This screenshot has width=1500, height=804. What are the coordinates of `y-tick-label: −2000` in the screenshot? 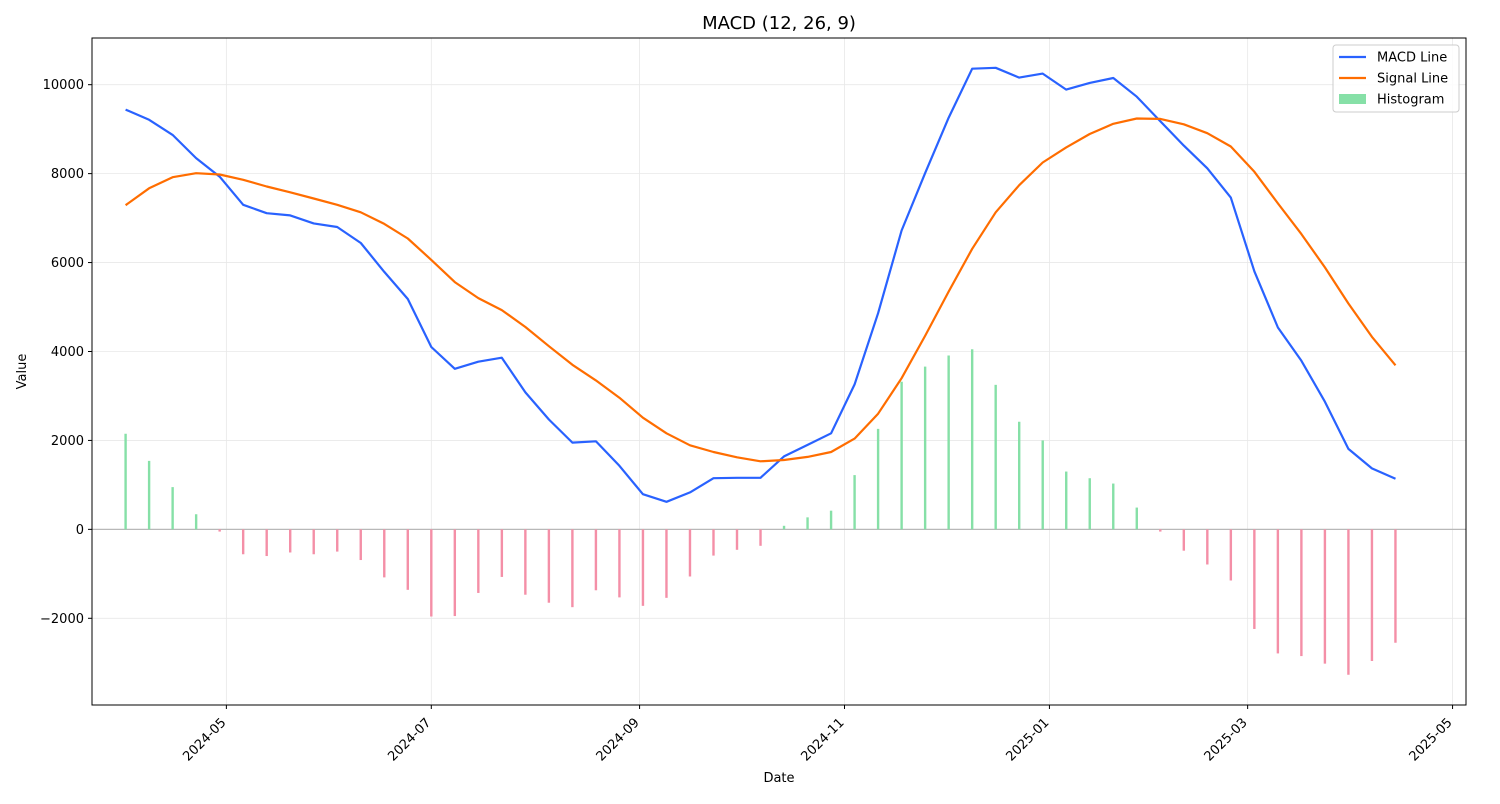 It's located at (62, 619).